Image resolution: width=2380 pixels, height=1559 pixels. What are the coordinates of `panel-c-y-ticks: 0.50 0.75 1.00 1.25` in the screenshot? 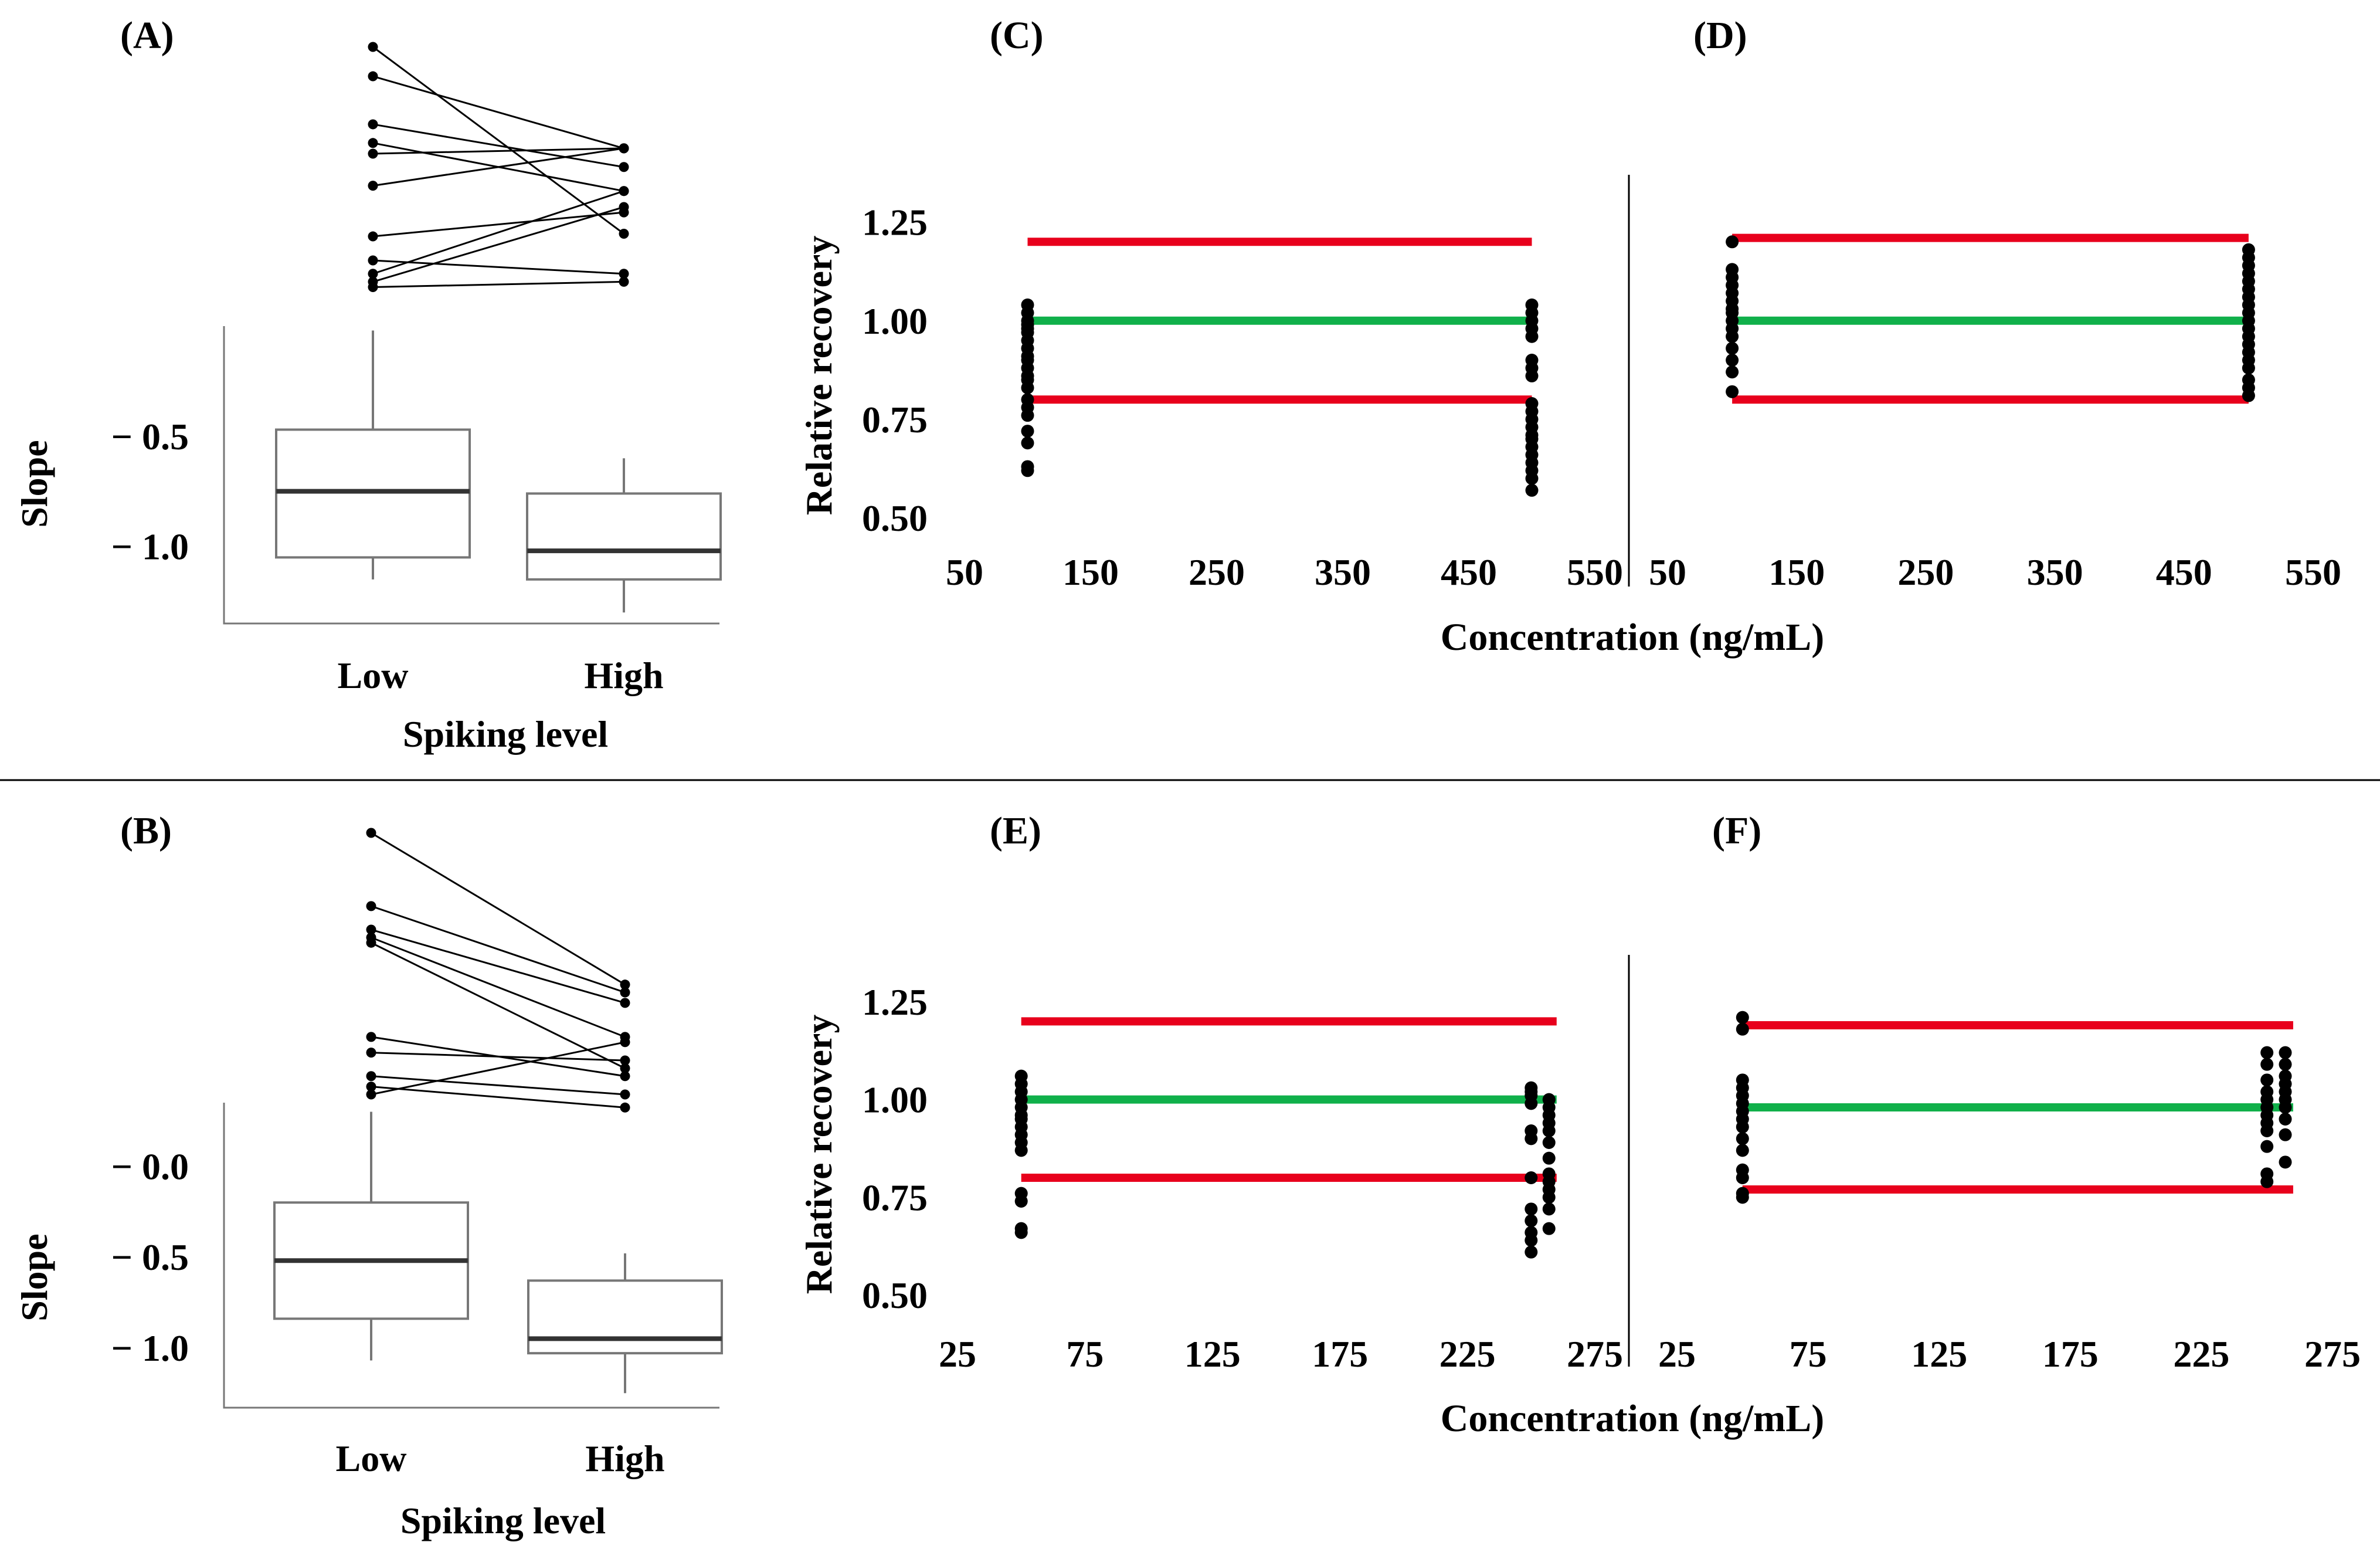 It's located at (895, 371).